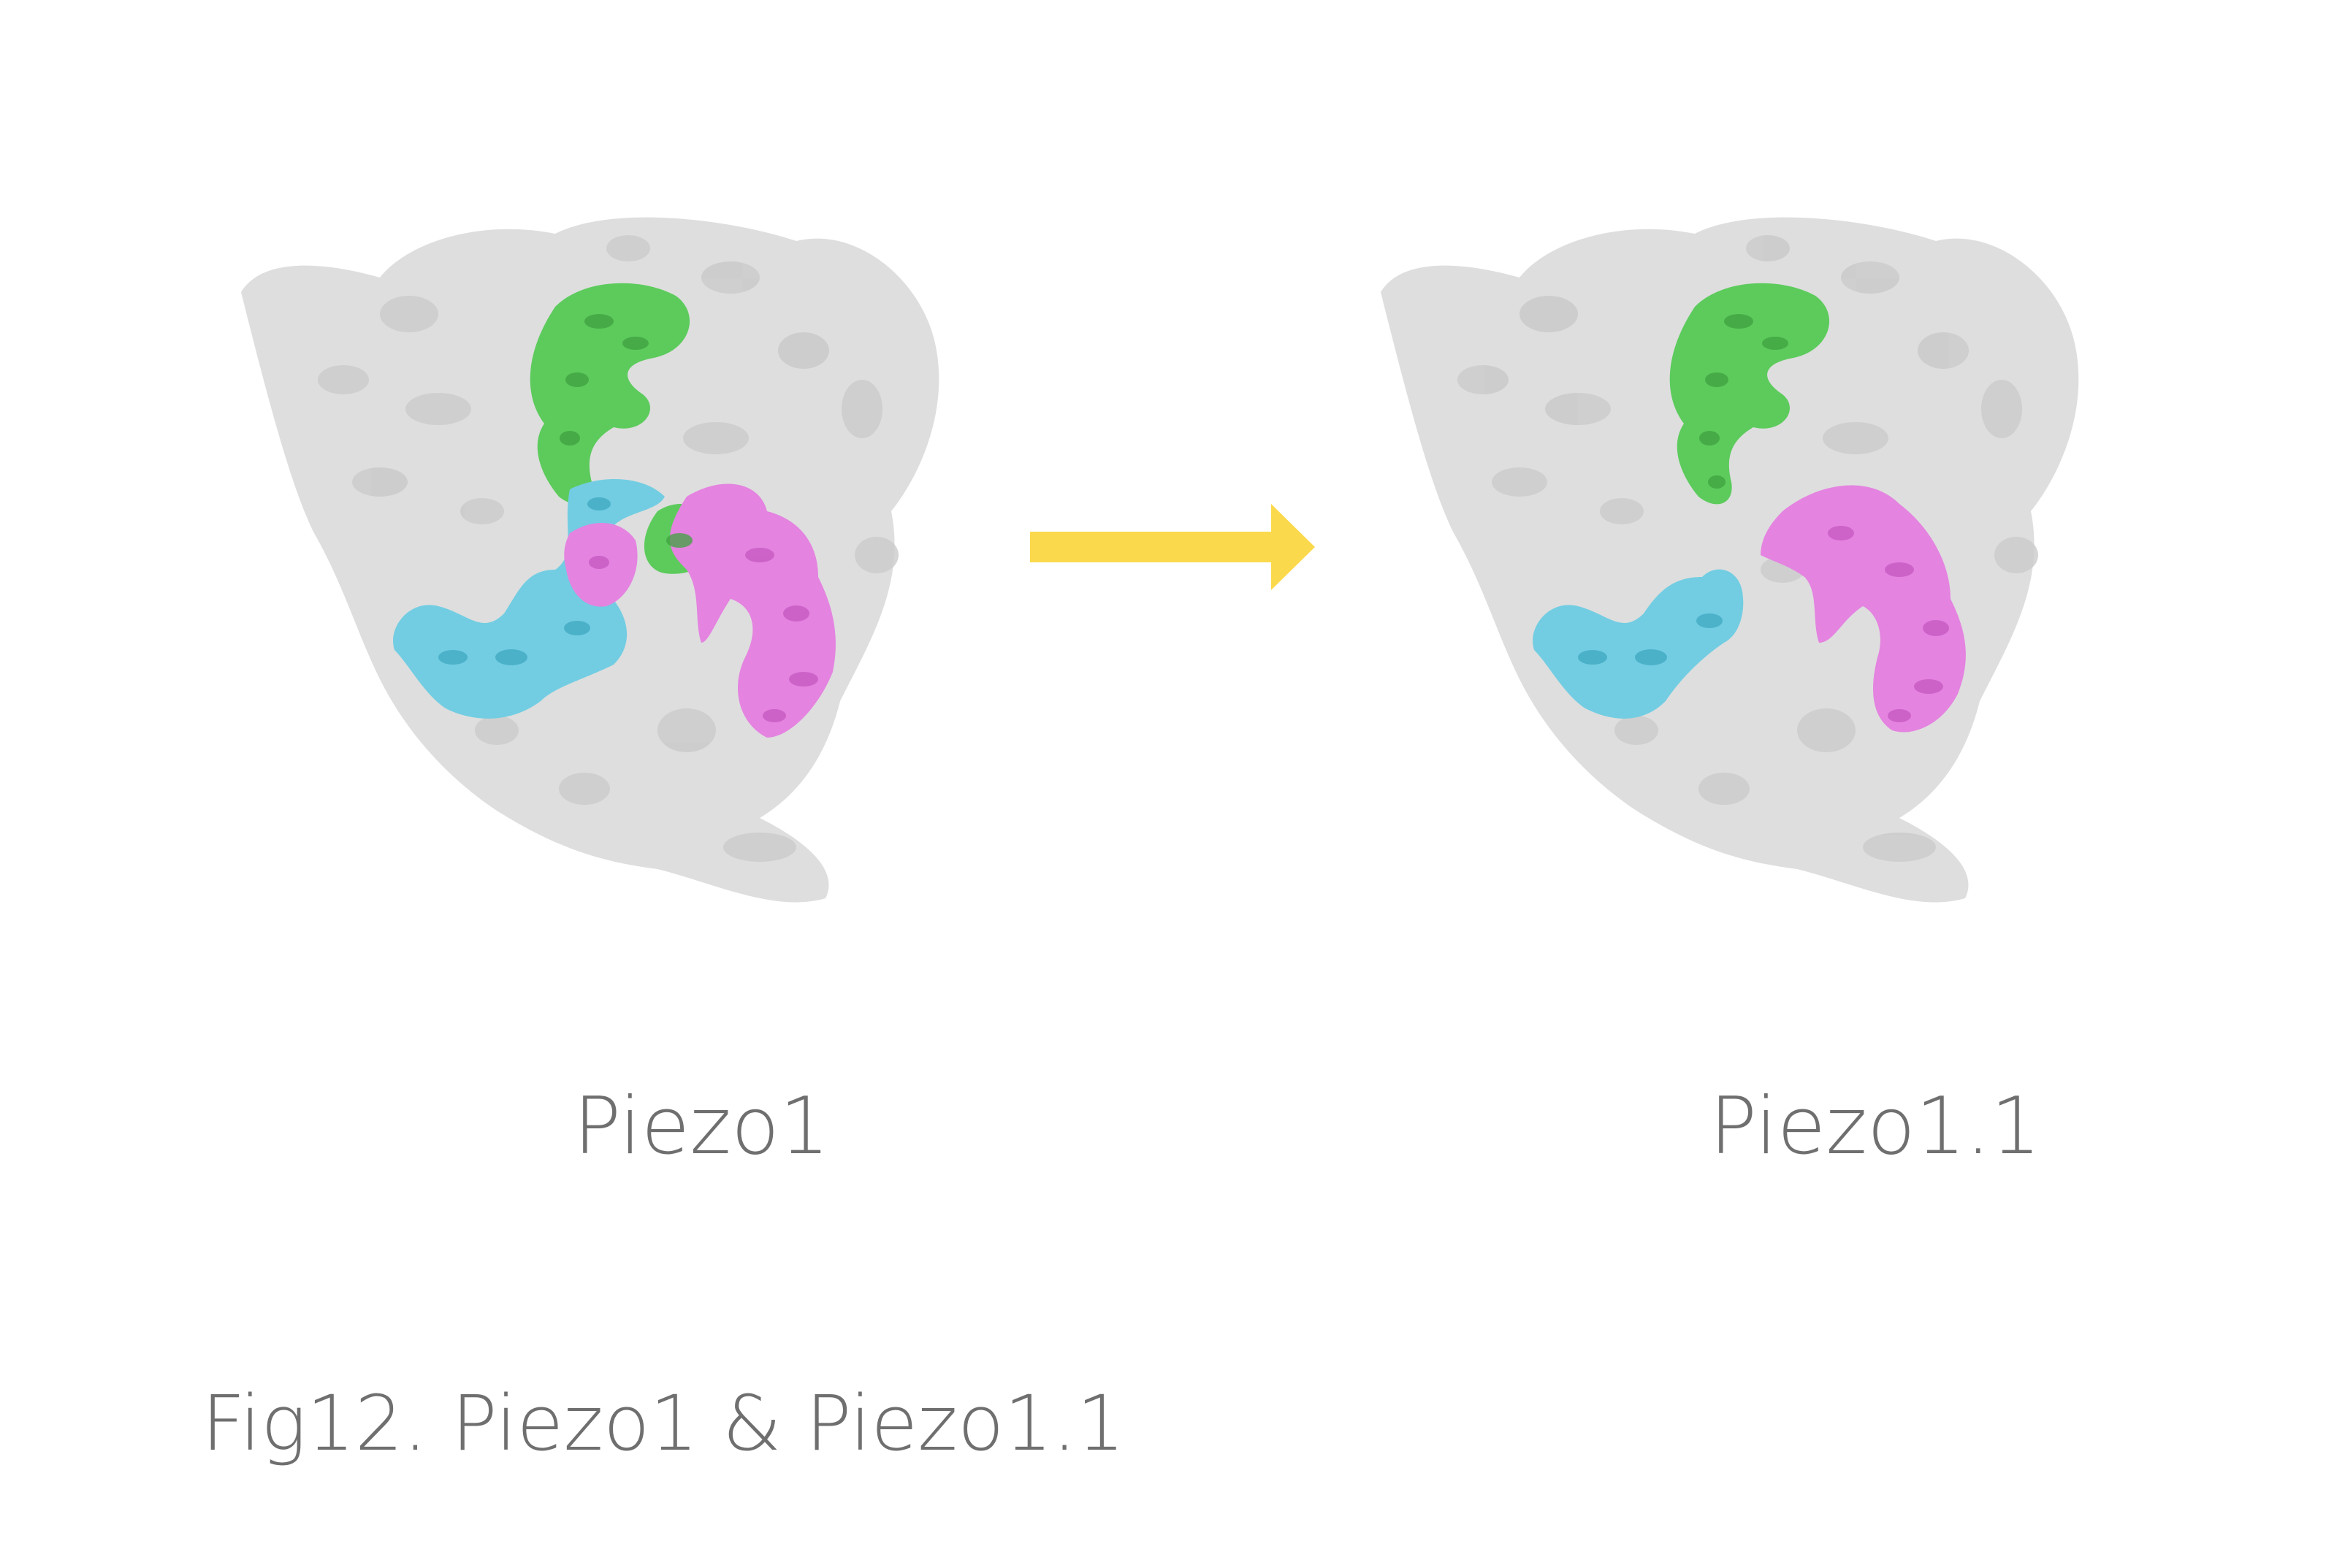 The height and width of the screenshot is (1568, 2326). What do you see at coordinates (628, 518) in the screenshot?
I see `piezo1-subunit-texture` at bounding box center [628, 518].